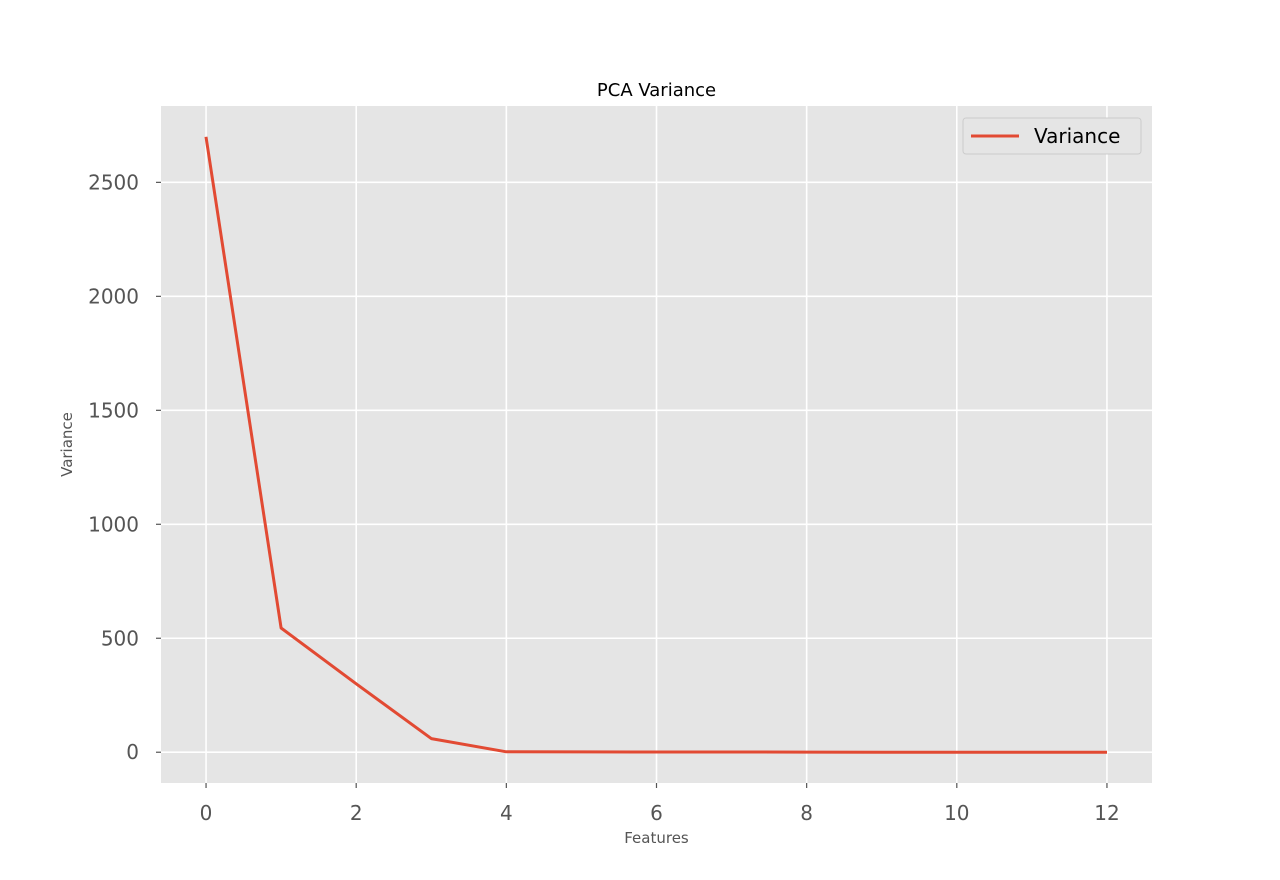 The height and width of the screenshot is (880, 1280). I want to click on legend-label: Variance, so click(1077, 136).